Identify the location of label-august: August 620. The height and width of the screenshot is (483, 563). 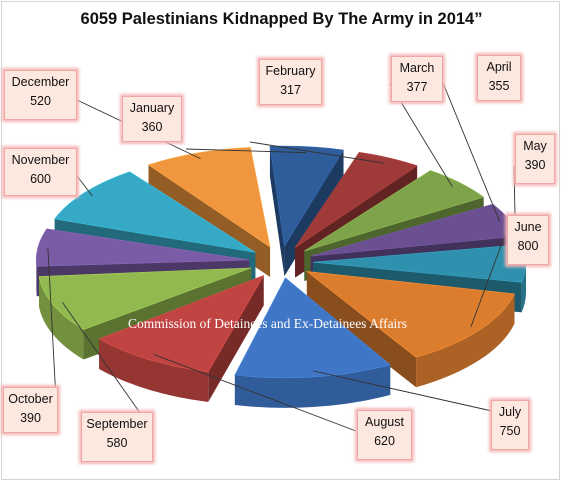
(384, 435).